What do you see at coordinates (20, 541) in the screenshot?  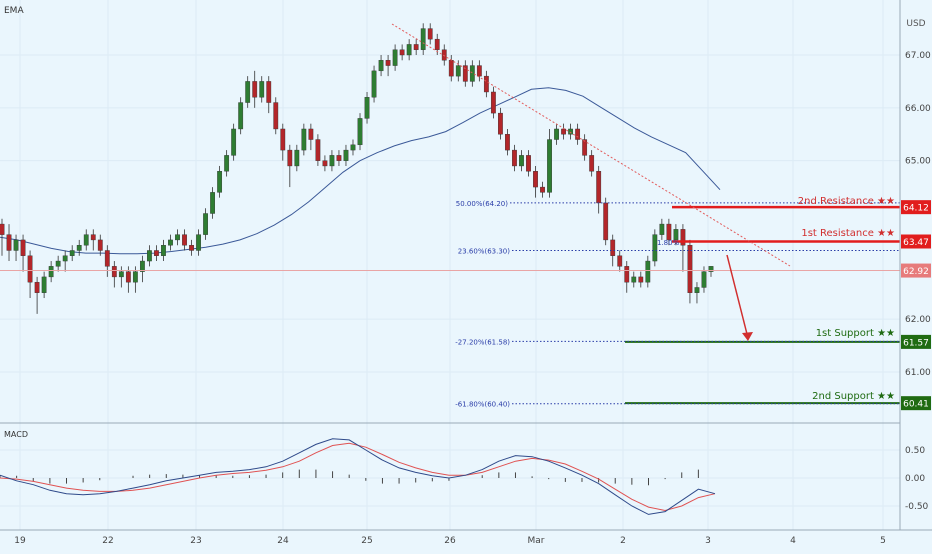 I see `time-tick-label: 19` at bounding box center [20, 541].